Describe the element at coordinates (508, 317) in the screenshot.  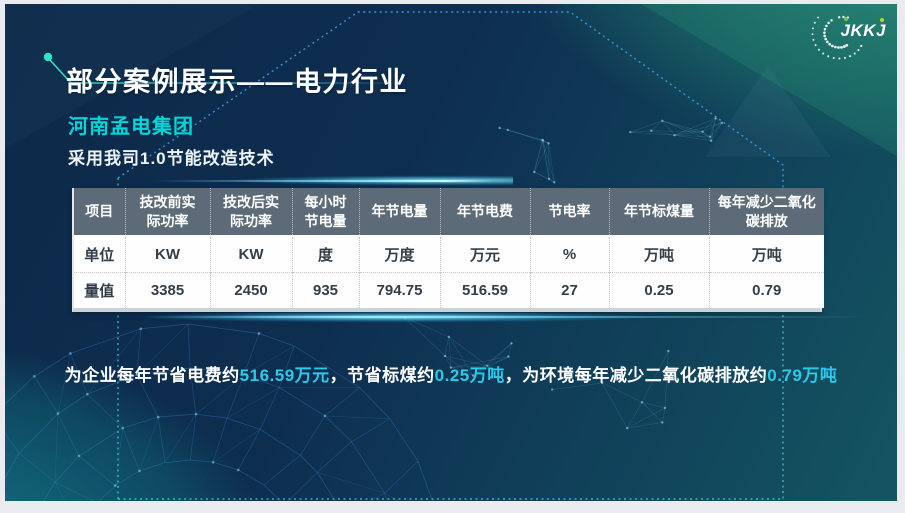
I see `light-beam-bottom` at that location.